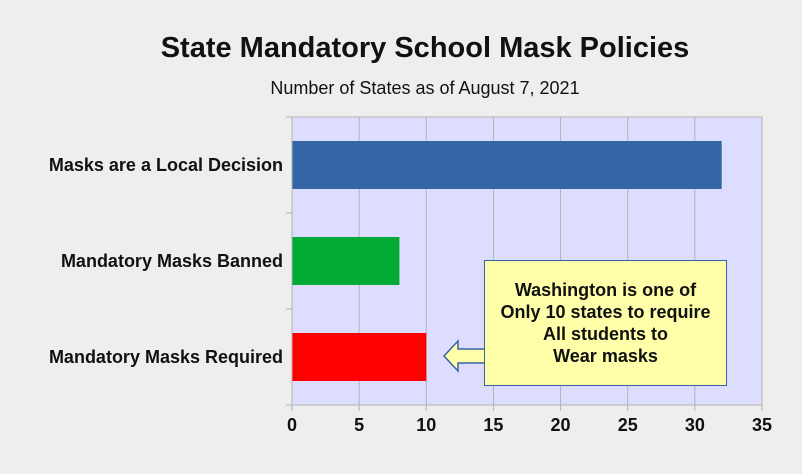  What do you see at coordinates (426, 425) in the screenshot?
I see `x-tick-label: 10` at bounding box center [426, 425].